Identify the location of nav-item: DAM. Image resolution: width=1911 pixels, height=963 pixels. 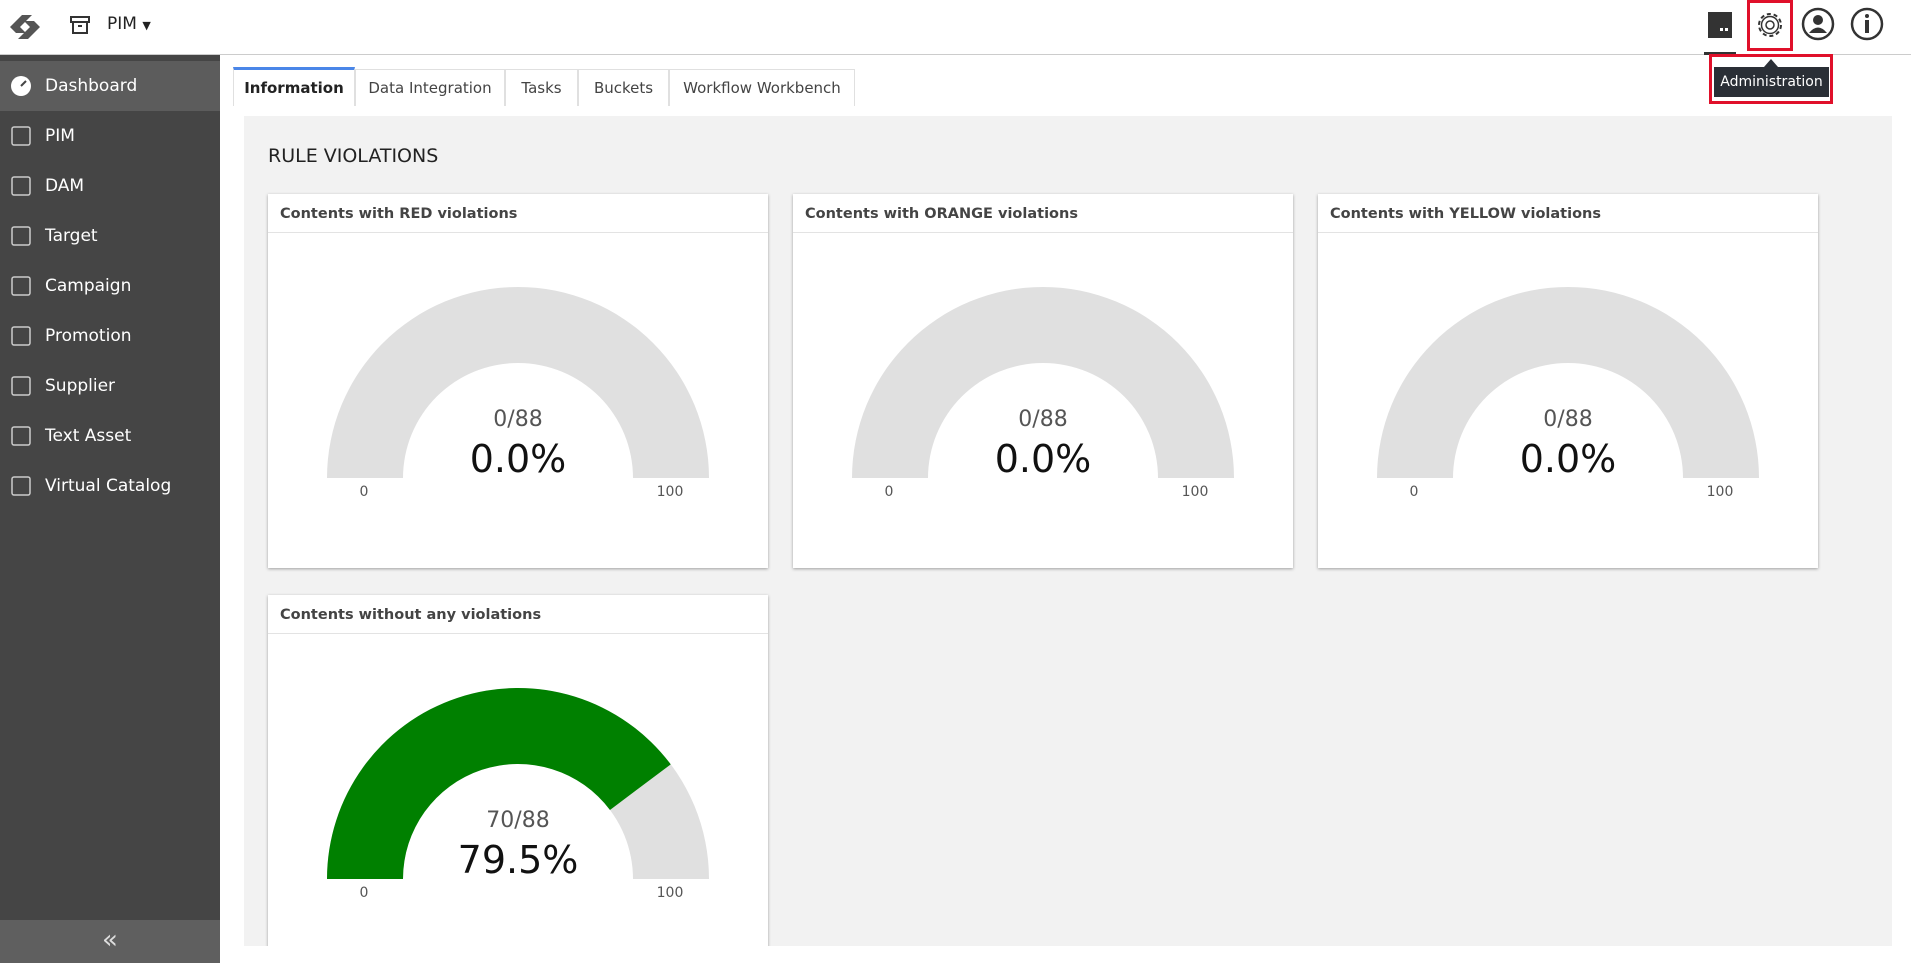
(110, 186).